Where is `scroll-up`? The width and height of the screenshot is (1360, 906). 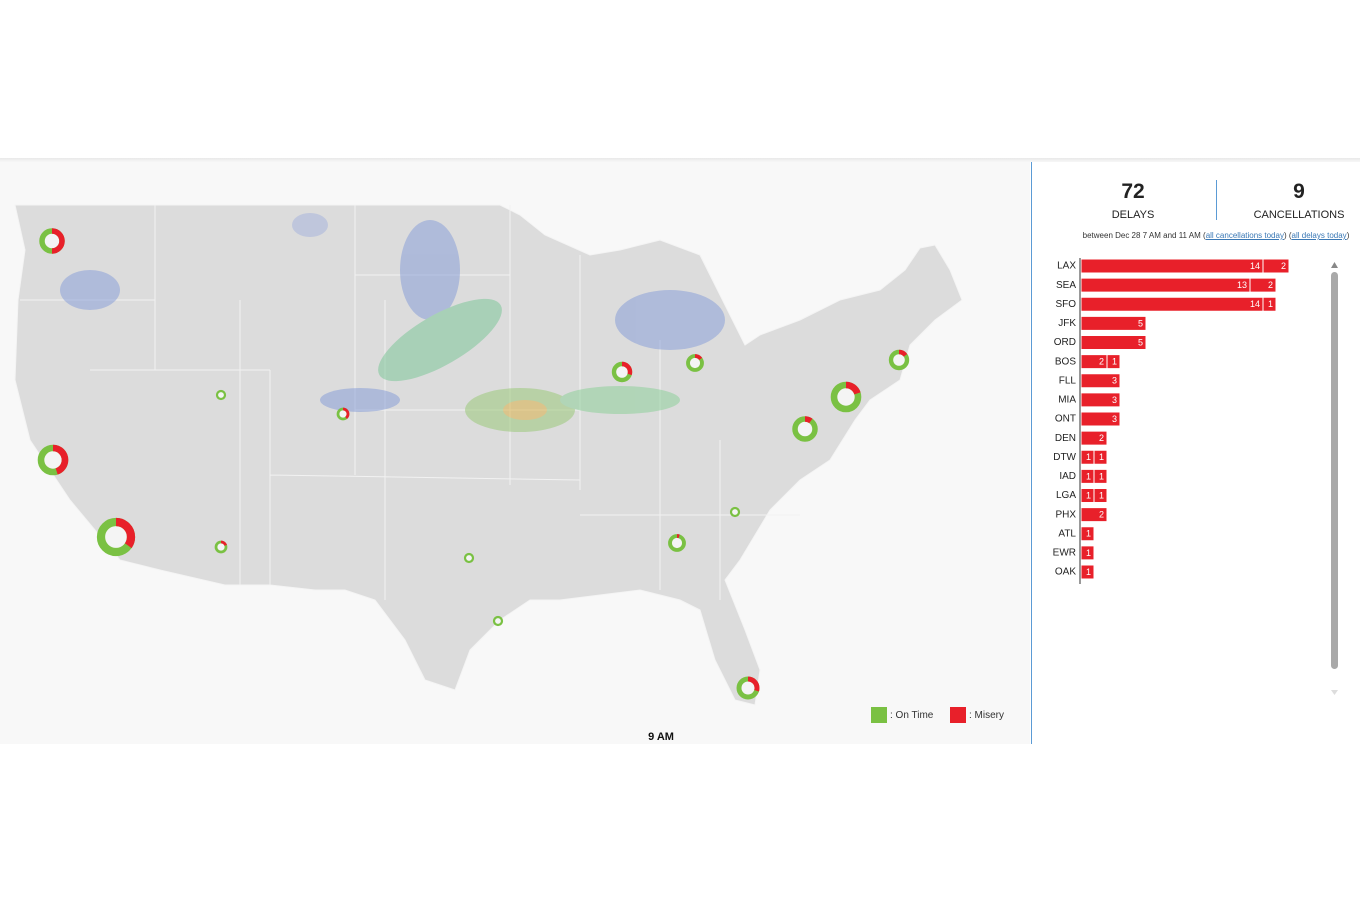
scroll-up is located at coordinates (1334, 265).